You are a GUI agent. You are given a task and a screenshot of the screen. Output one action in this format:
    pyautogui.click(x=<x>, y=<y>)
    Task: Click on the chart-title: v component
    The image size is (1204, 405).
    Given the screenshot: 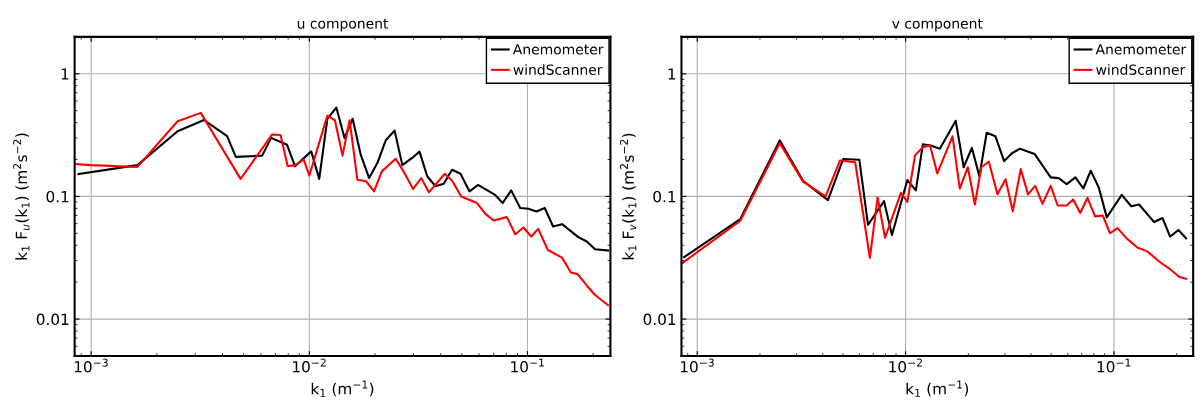 What is the action you would take?
    pyautogui.click(x=937, y=25)
    